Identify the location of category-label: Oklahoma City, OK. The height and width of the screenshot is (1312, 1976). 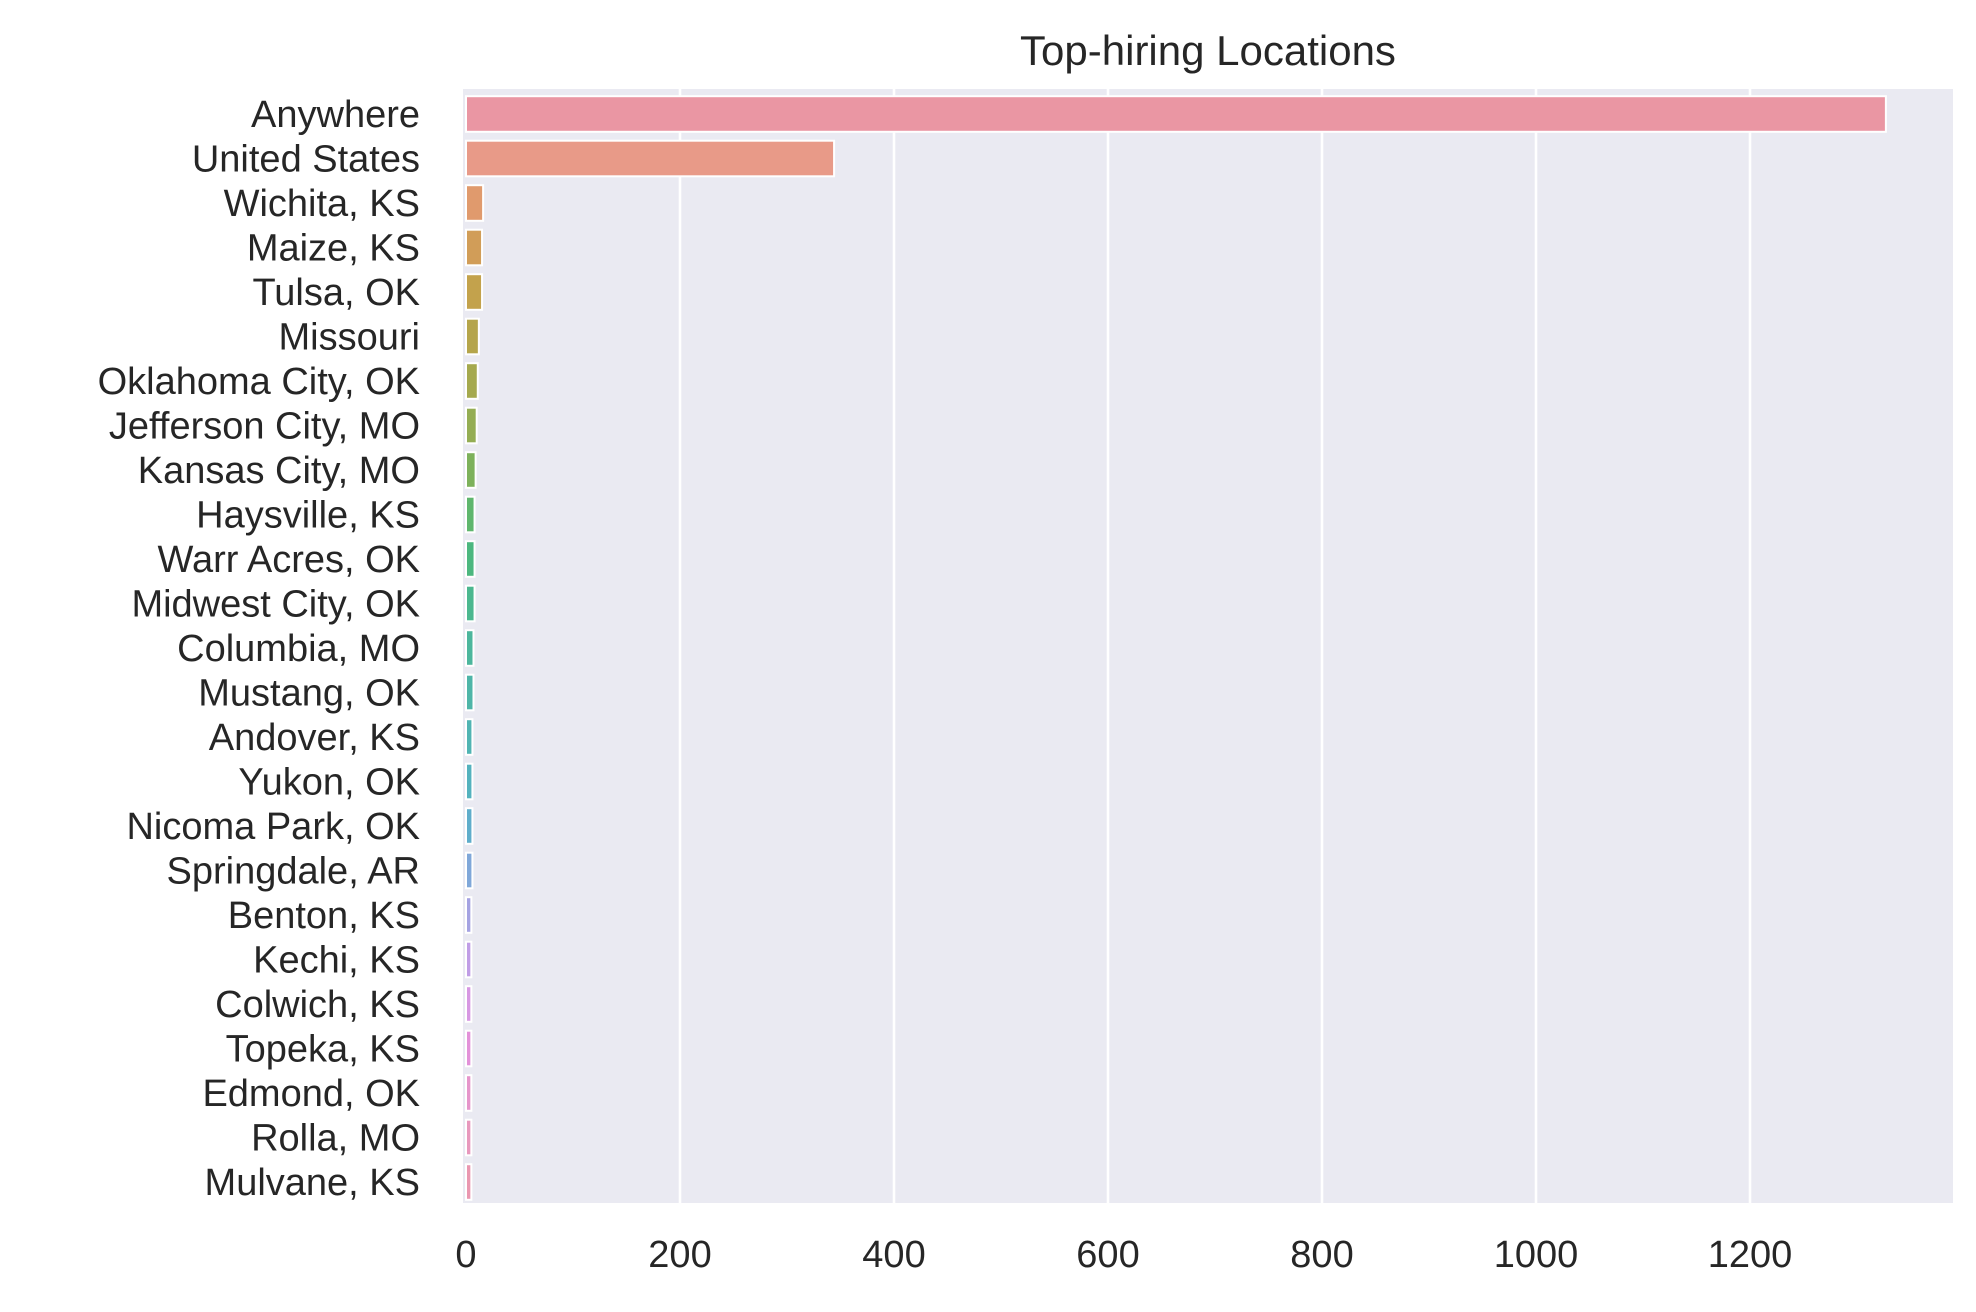
(259, 382).